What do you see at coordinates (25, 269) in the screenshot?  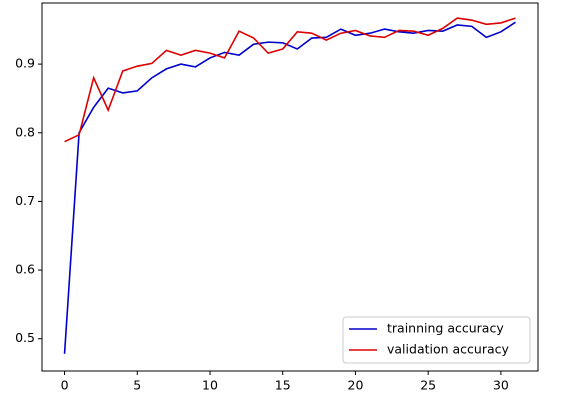 I see `y-tick-label: 0.6` at bounding box center [25, 269].